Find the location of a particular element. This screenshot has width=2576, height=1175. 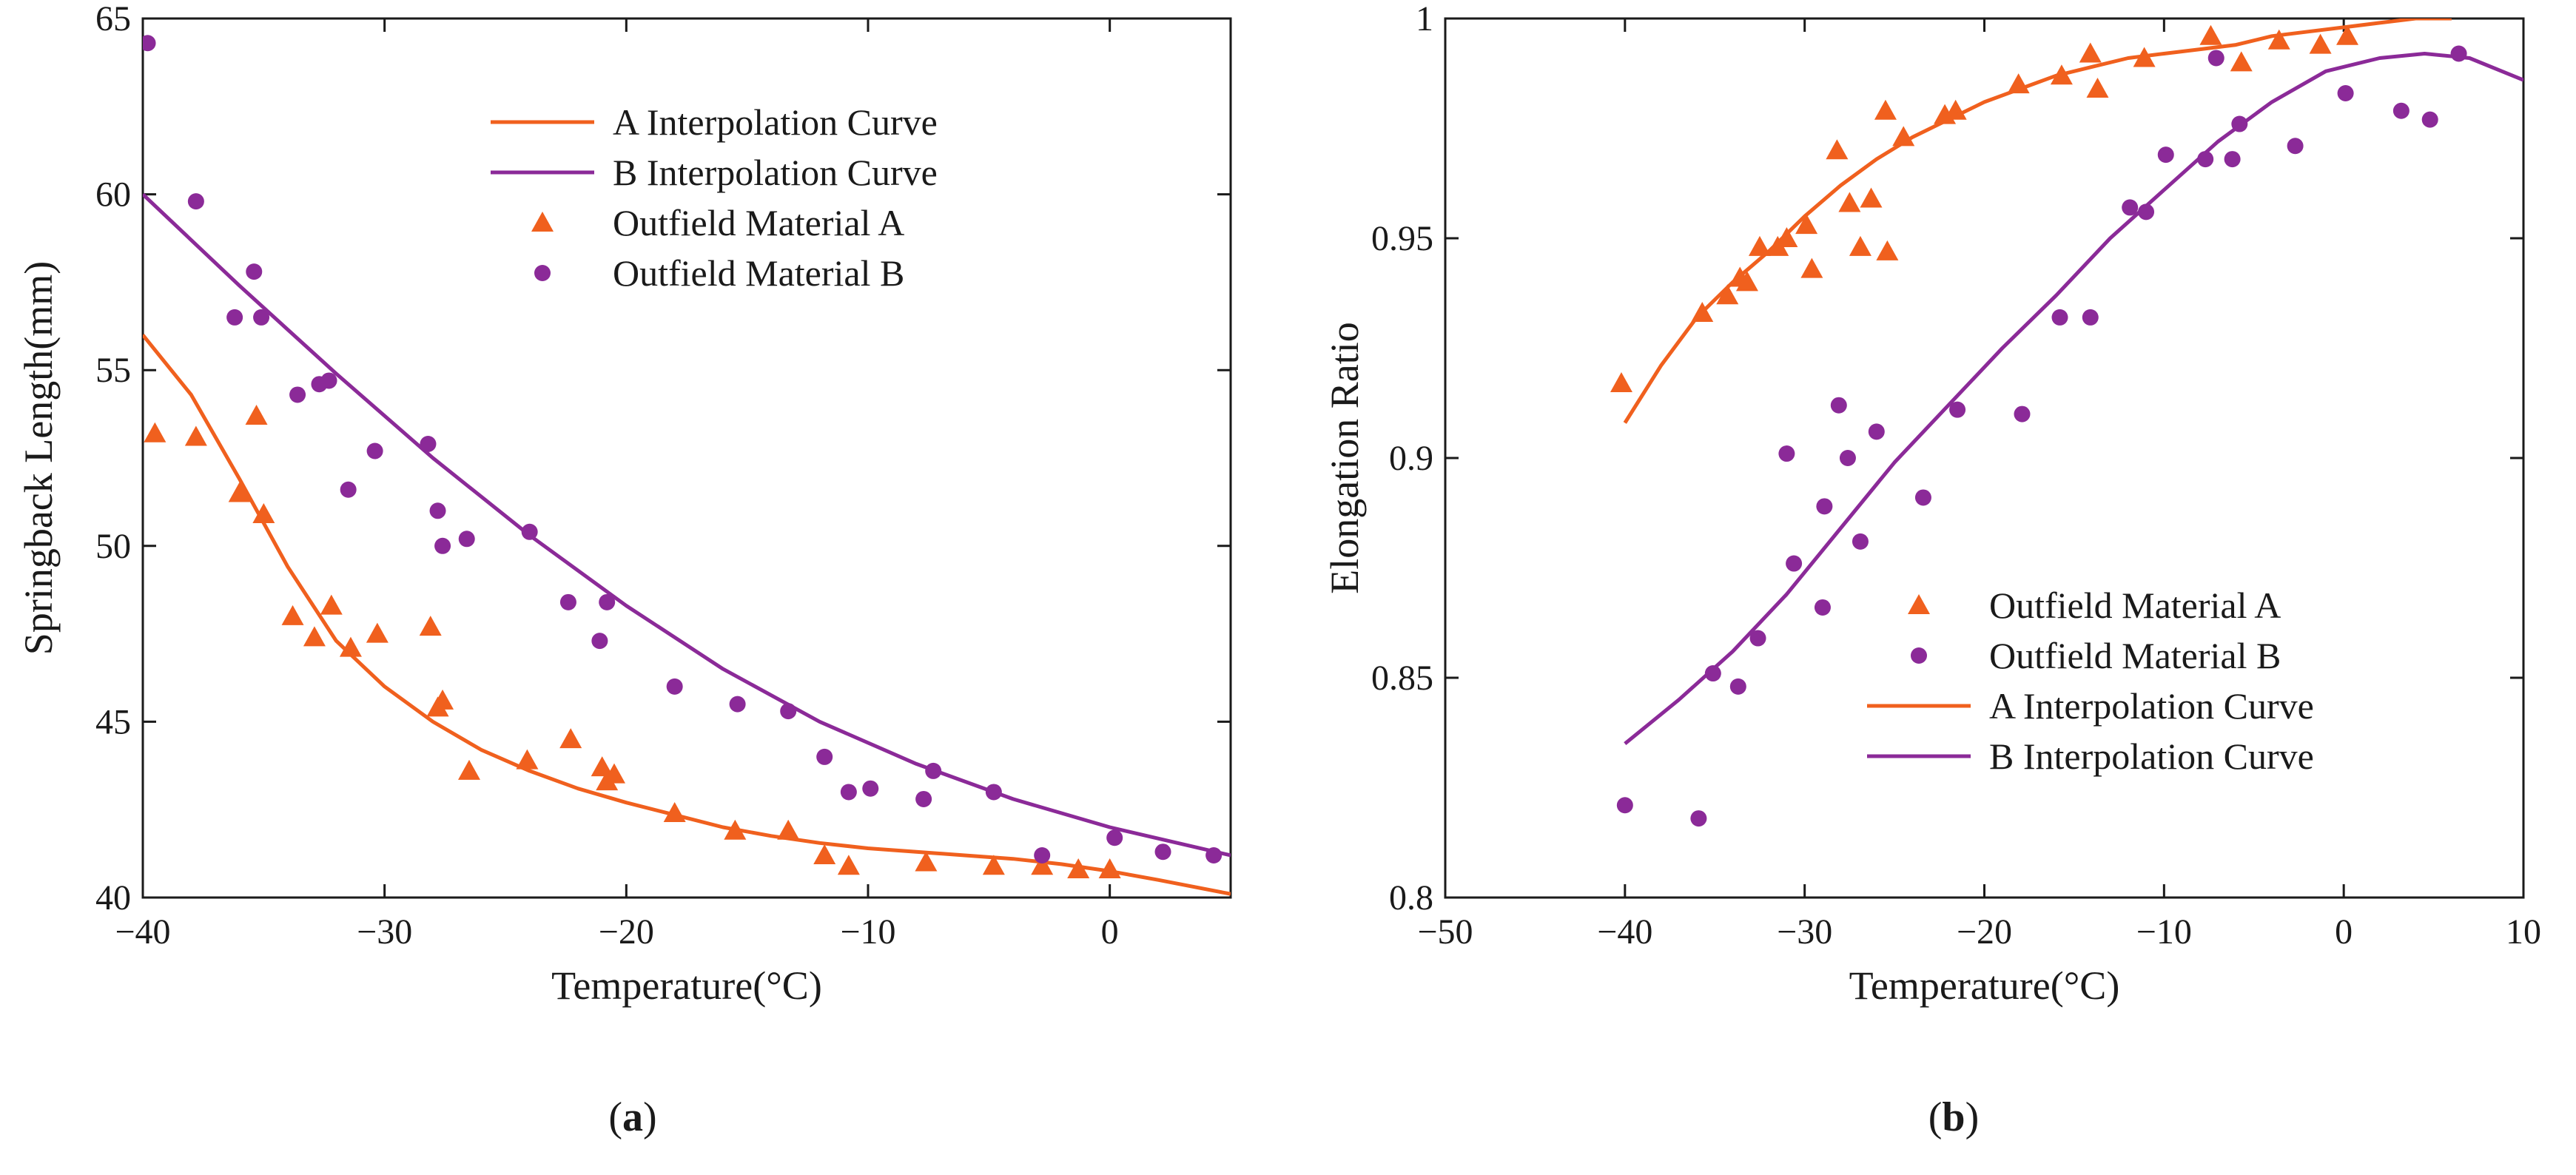

legend-label: A Interpolation Curve is located at coordinates (2151, 706).